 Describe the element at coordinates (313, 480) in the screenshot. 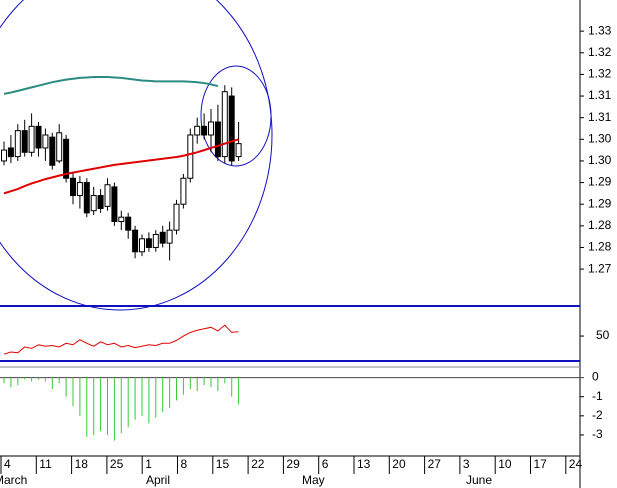

I see `month-label: May` at that location.